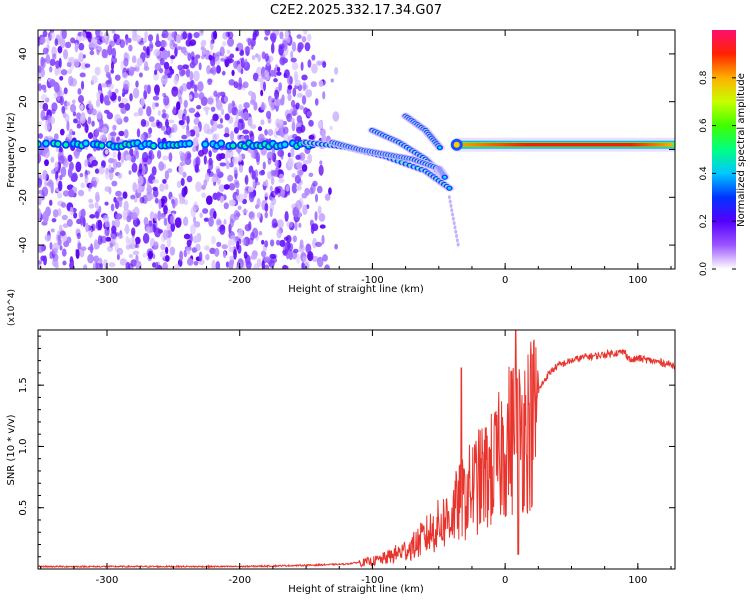 This screenshot has height=600, width=750. What do you see at coordinates (449, 197) in the screenshot?
I see `tail-speck` at bounding box center [449, 197].